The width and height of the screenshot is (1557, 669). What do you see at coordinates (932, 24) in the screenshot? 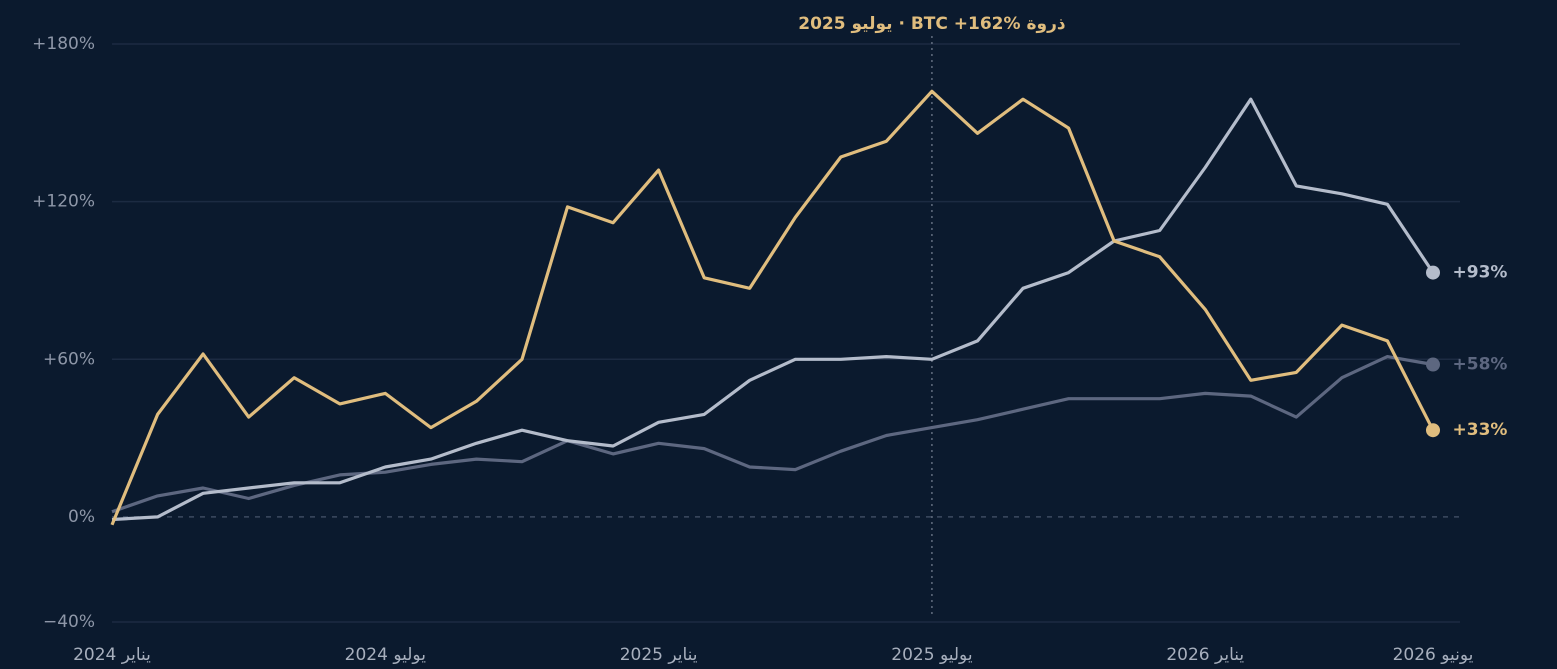
I see `annotation: يوليو 2025 · BTC +162% ذروة` at bounding box center [932, 24].